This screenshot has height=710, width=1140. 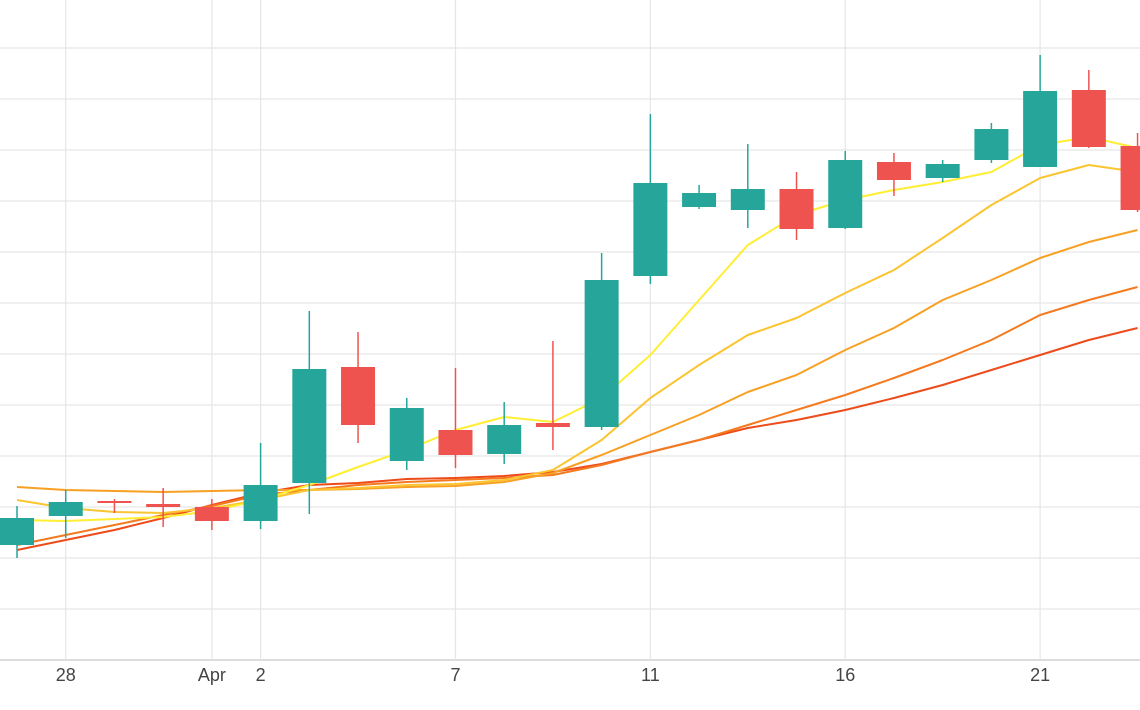 What do you see at coordinates (212, 675) in the screenshot?
I see `x-tick-label: Apr` at bounding box center [212, 675].